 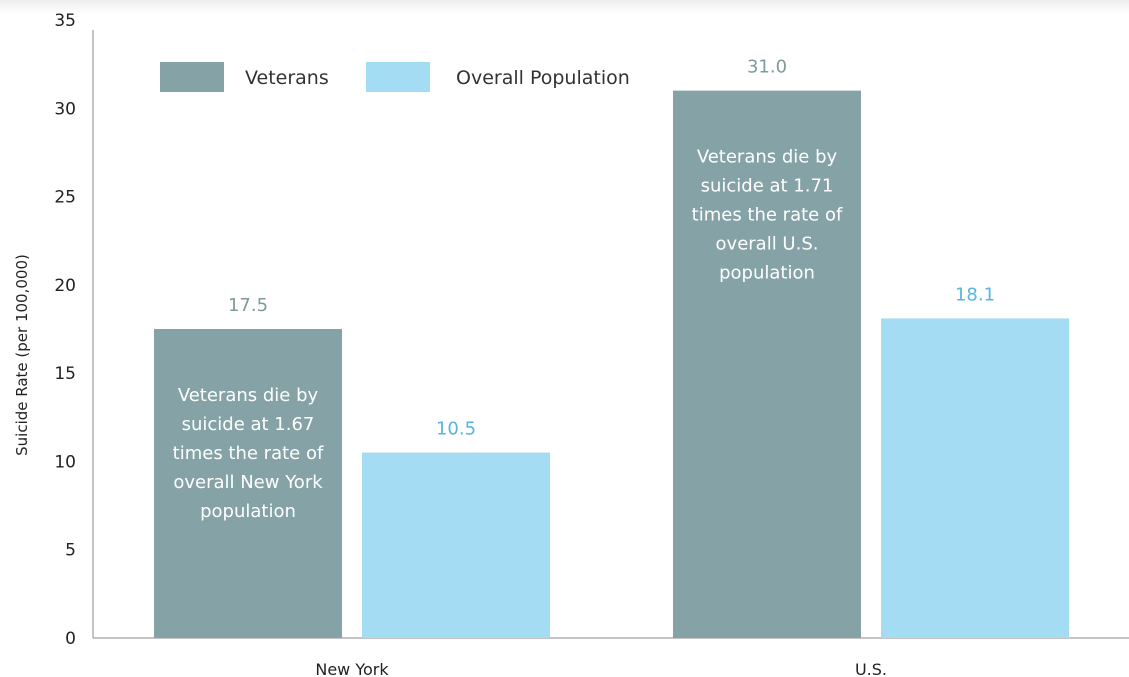 What do you see at coordinates (65, 374) in the screenshot?
I see `y-tick-label: 15` at bounding box center [65, 374].